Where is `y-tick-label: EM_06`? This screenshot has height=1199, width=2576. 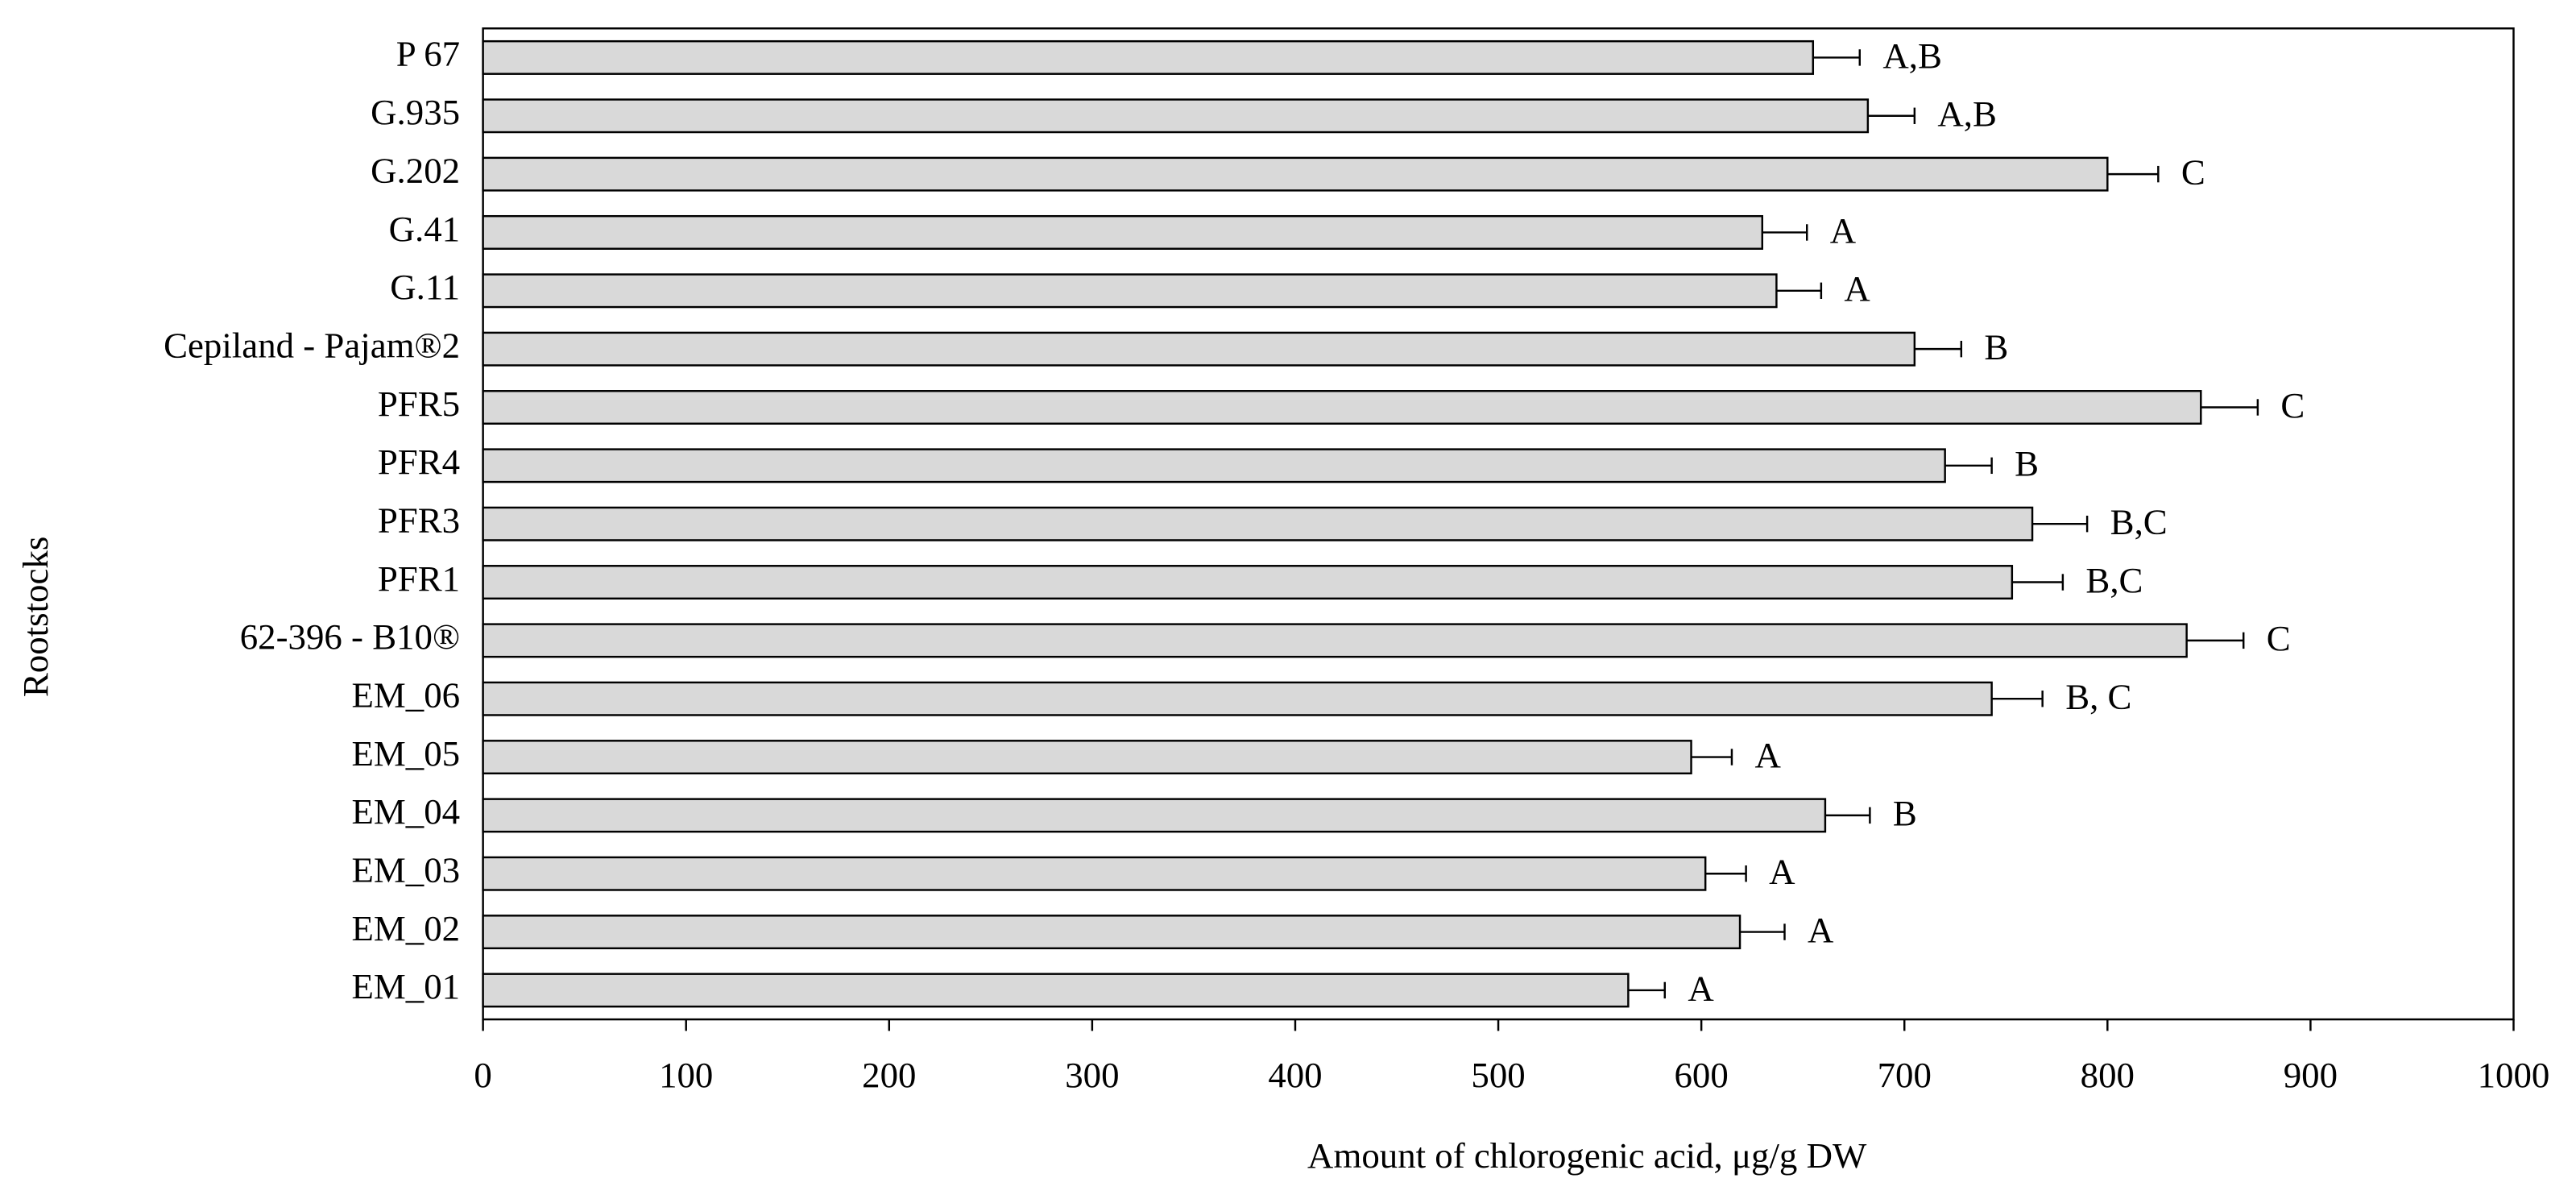 y-tick-label: EM_06 is located at coordinates (405, 695).